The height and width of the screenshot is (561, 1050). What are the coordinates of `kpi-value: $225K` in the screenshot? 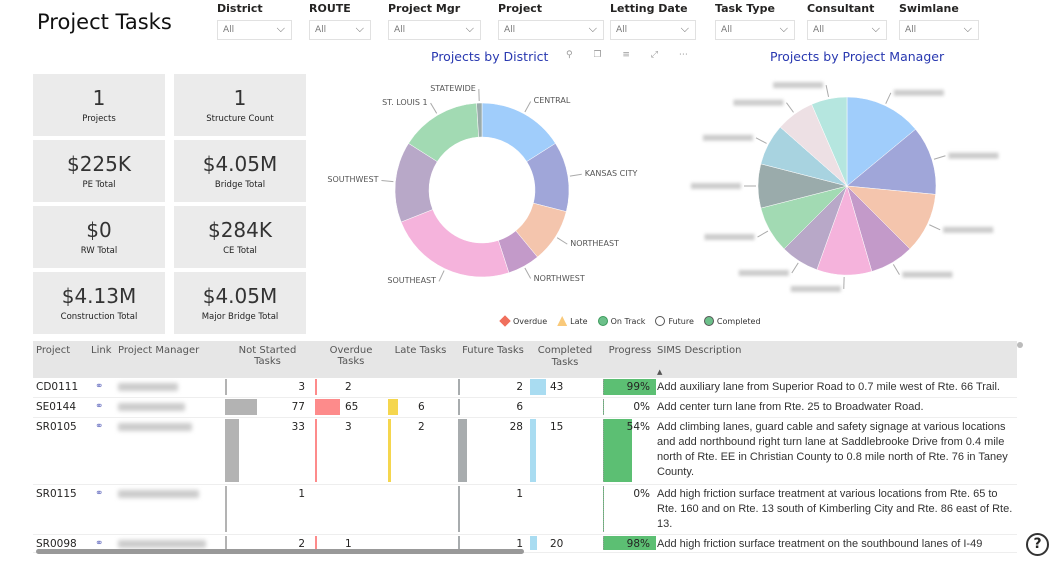 It's located at (98, 164).